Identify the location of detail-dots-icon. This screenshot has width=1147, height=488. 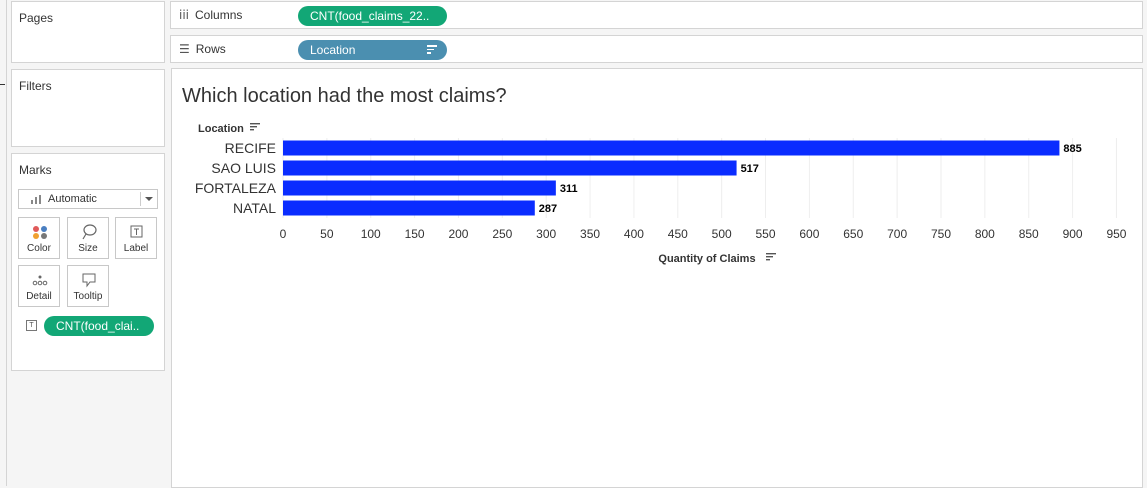
(40, 280).